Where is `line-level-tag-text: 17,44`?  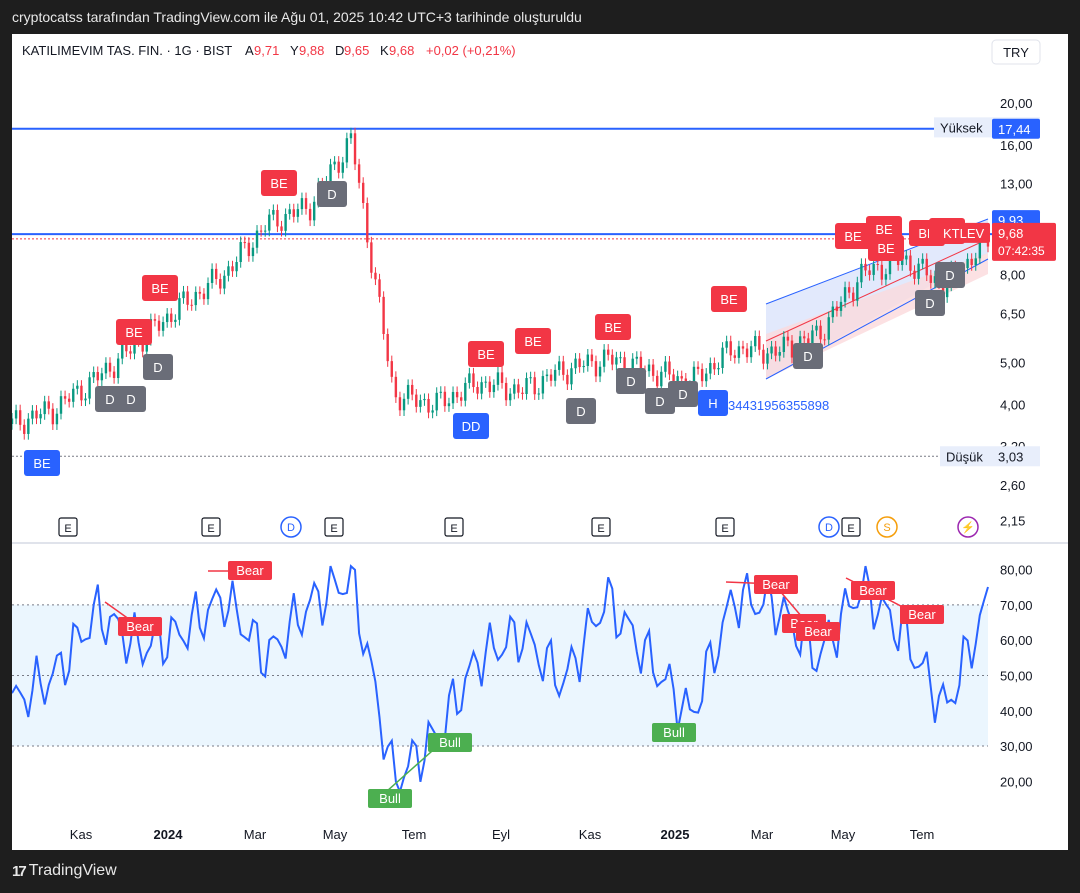
line-level-tag-text: 17,44 is located at coordinates (1014, 129).